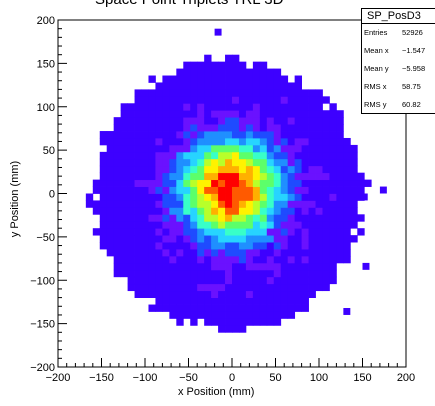 This screenshot has width=435, height=406. What do you see at coordinates (375, 104) in the screenshot?
I see `stats-label: RMS y` at bounding box center [375, 104].